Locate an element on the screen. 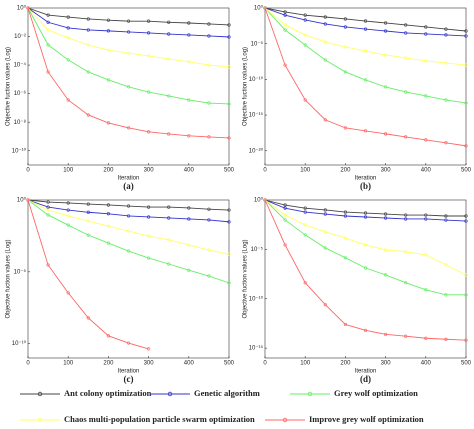 The height and width of the screenshot is (429, 474). legend-label: Genetic algorithm is located at coordinates (227, 393).